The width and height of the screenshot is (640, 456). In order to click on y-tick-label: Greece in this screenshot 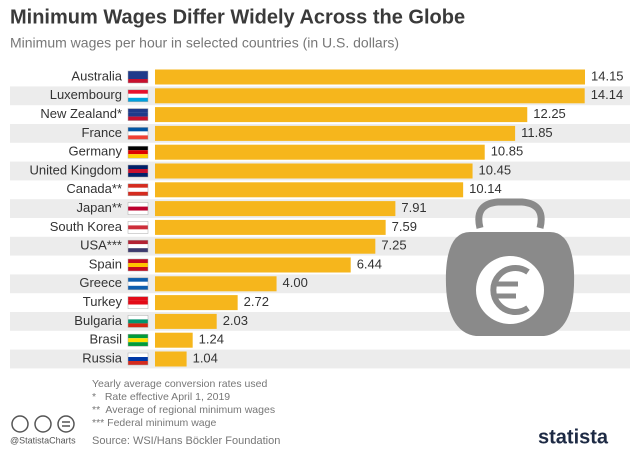, I will do `click(100, 282)`.